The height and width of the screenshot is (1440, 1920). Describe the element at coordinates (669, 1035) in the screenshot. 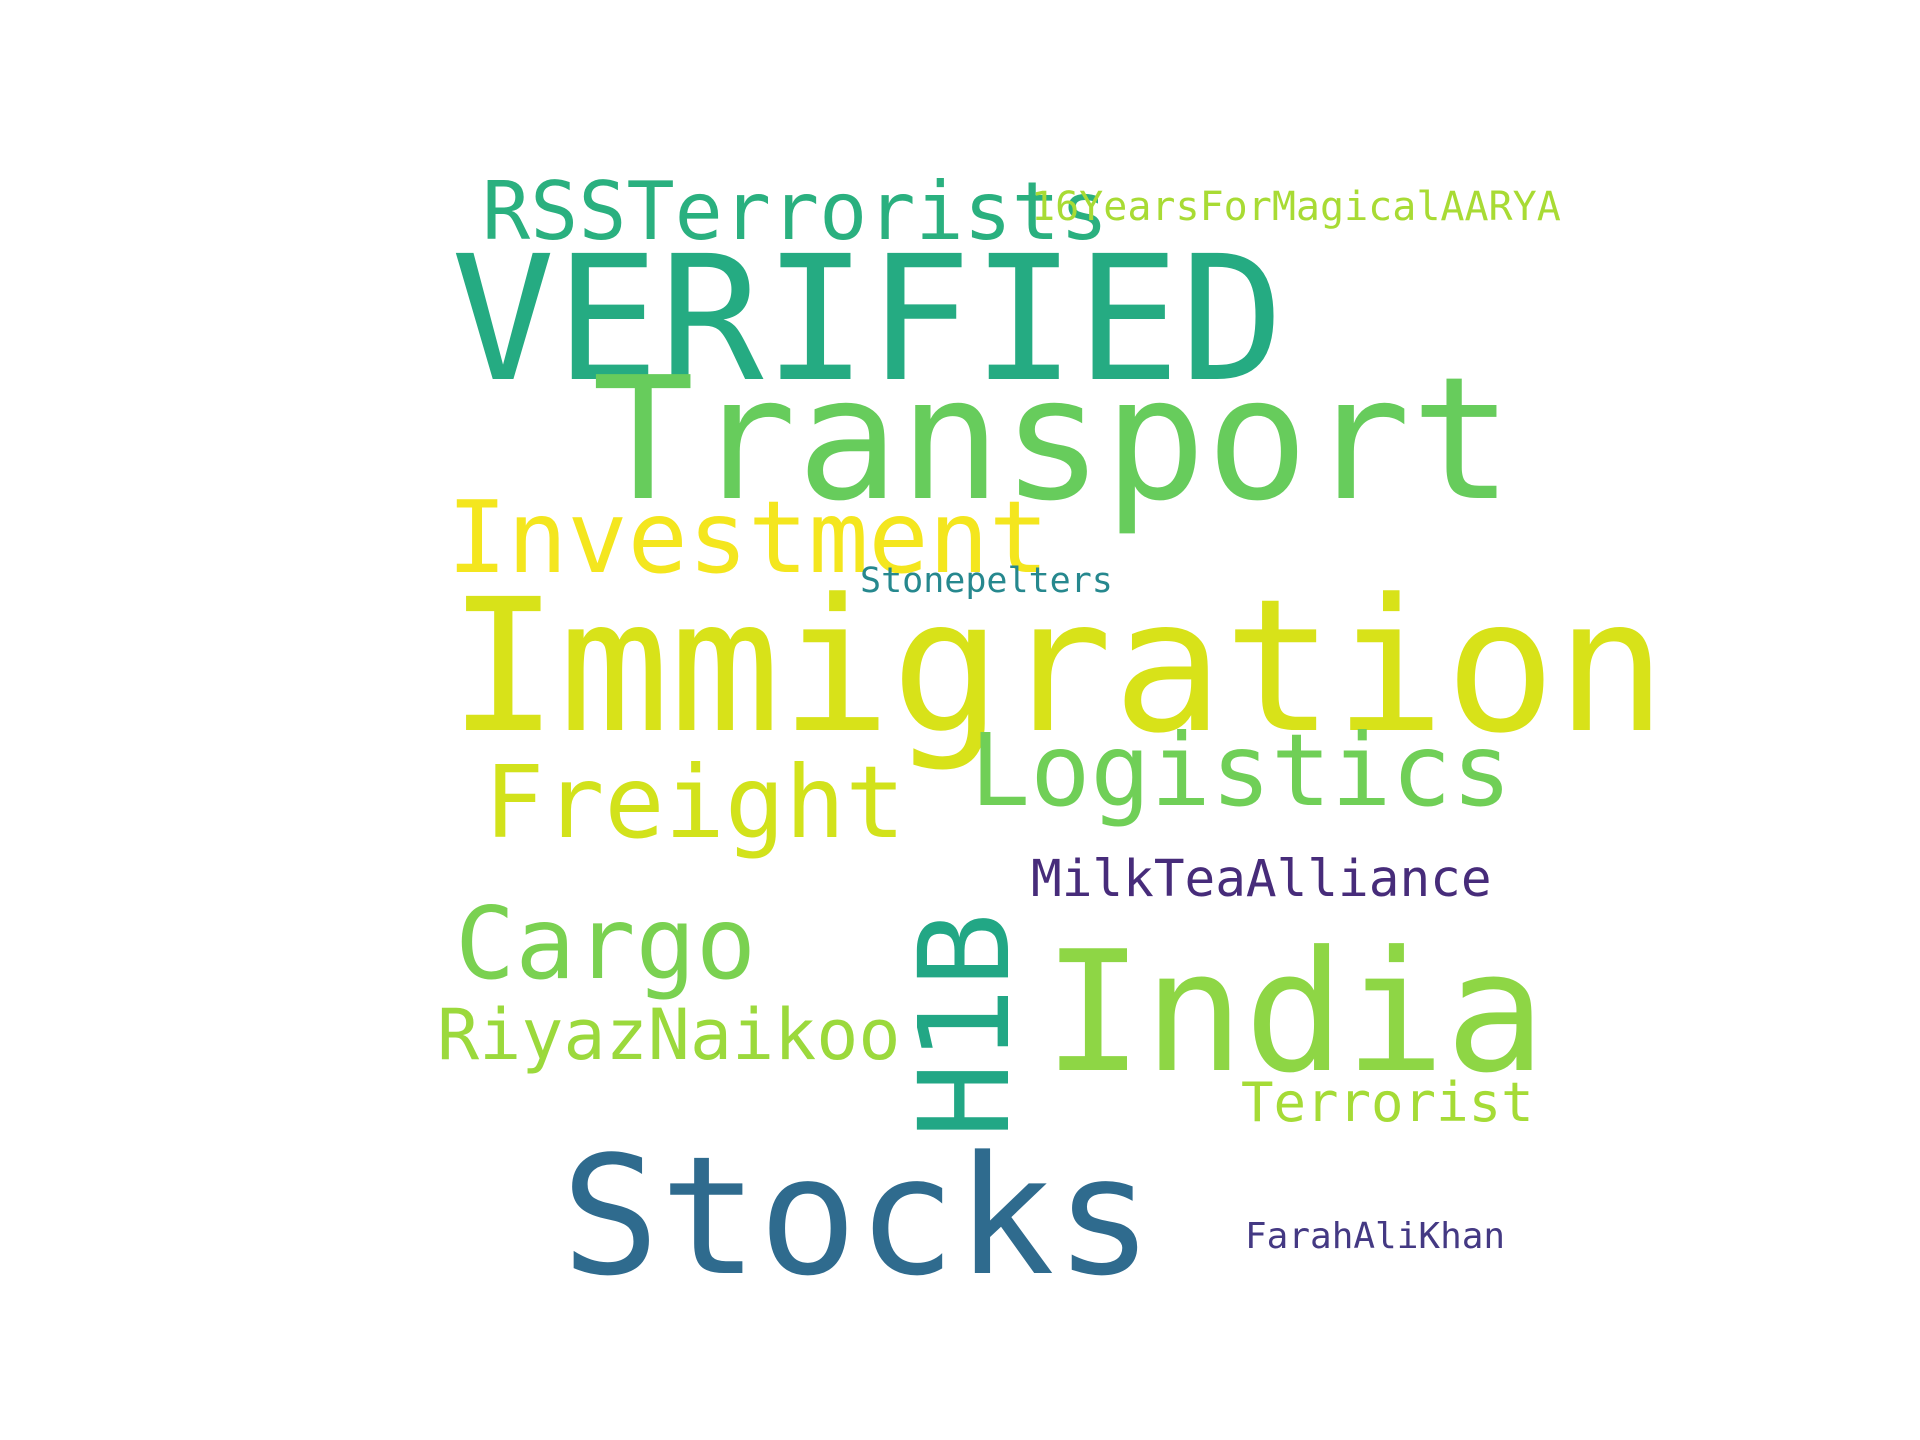

I see `word-riyaznaikoo: RiyazNaikoo` at that location.